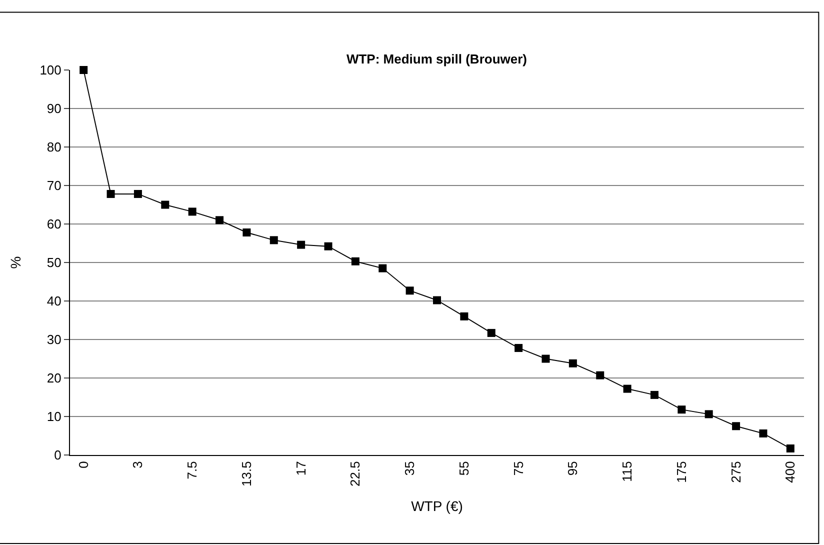  Describe the element at coordinates (54, 378) in the screenshot. I see `y-tick-label: 20` at that location.